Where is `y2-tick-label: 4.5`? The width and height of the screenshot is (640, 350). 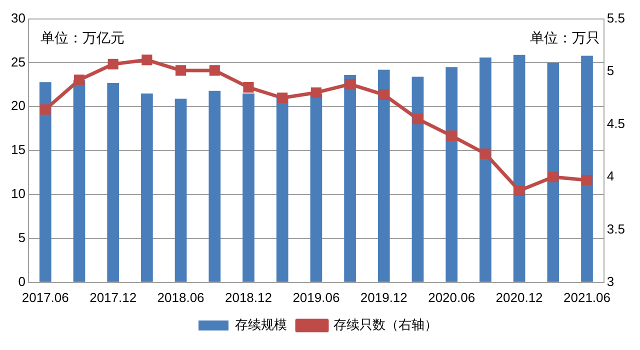
y2-tick-label: 4.5 is located at coordinates (616, 123).